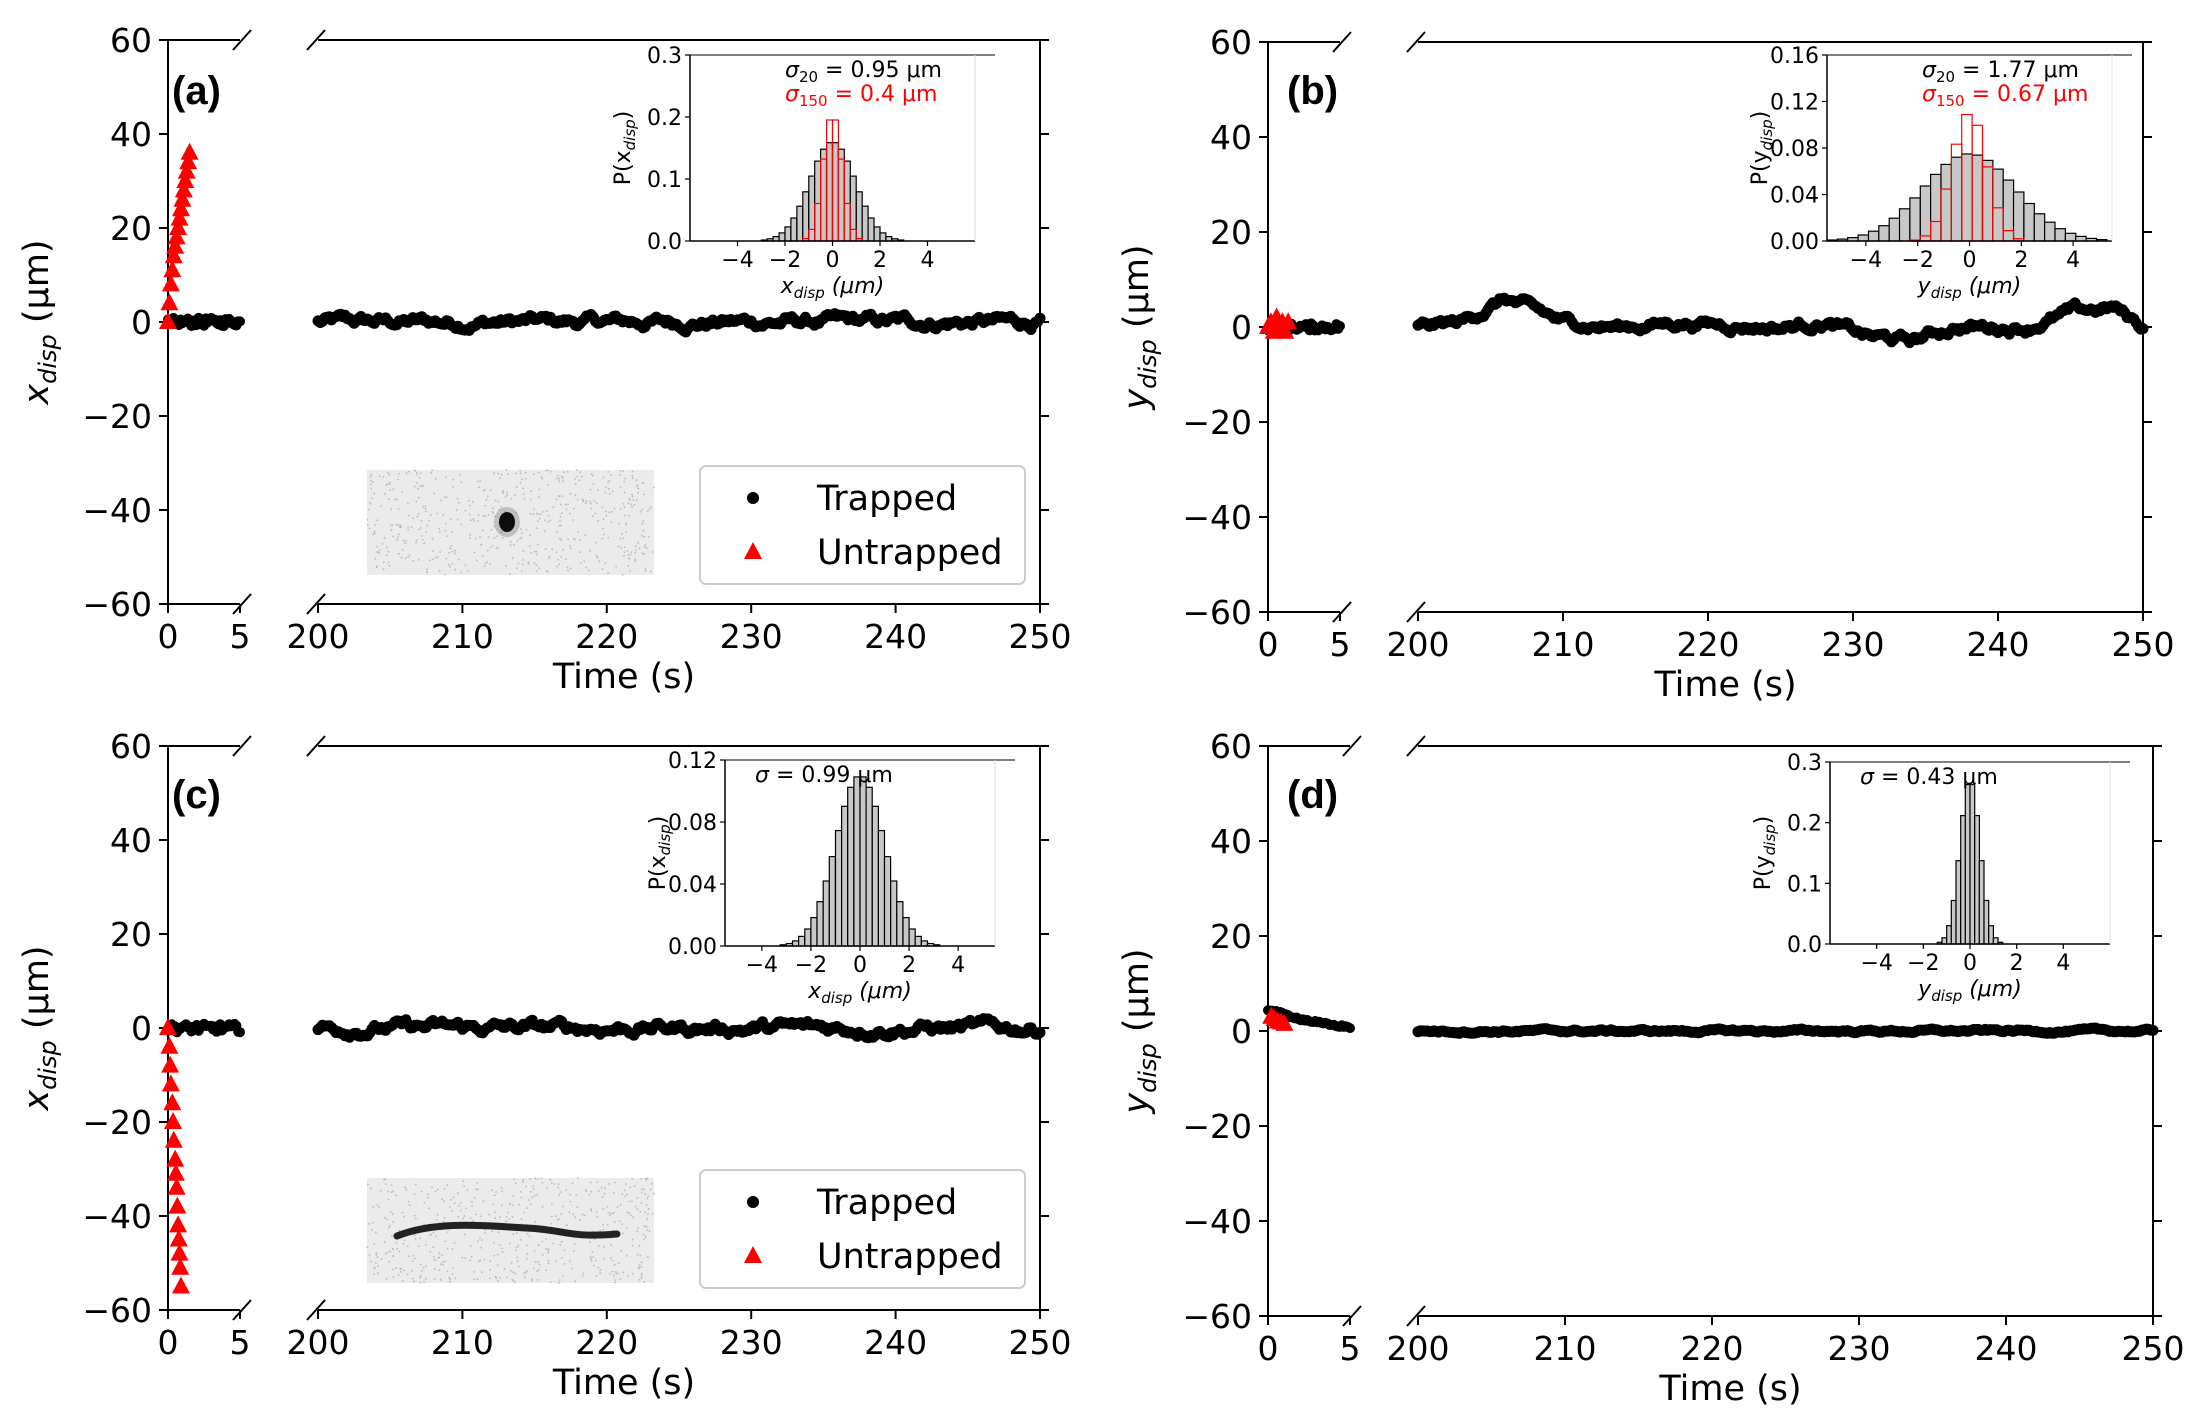  I want to click on particle-halo, so click(507, 522).